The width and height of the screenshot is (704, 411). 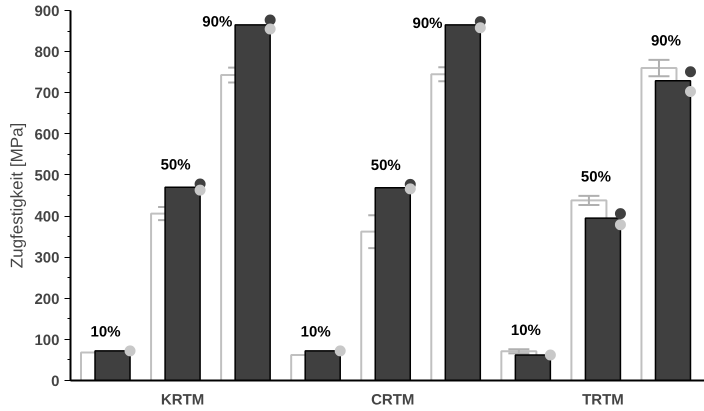 What do you see at coordinates (392, 400) in the screenshot?
I see `x-tick-label: CRTM` at bounding box center [392, 400].